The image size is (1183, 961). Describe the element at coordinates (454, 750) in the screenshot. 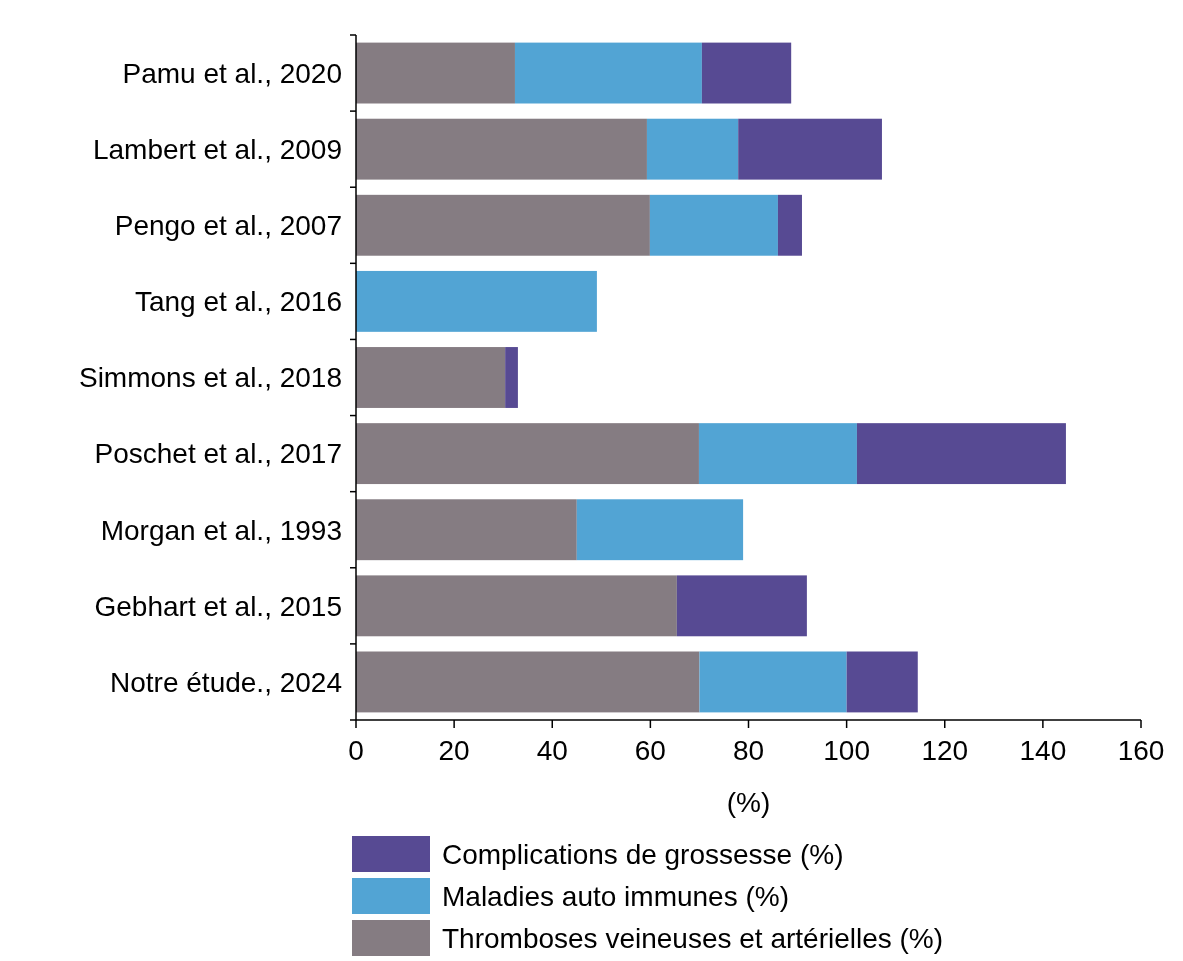

I see `x-tick-label: 20` at that location.